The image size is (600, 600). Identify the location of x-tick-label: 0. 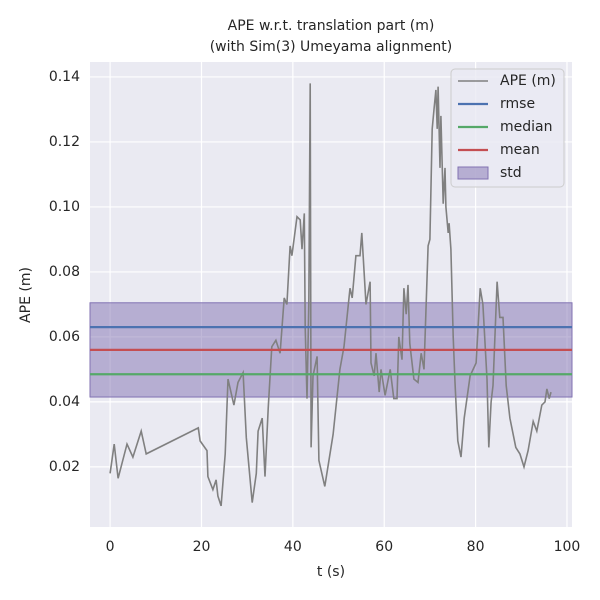
(110, 547).